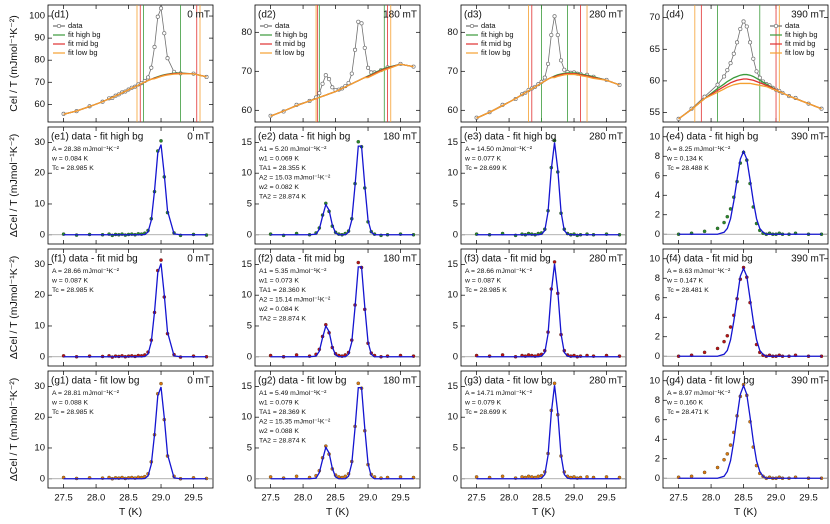 Image resolution: width=830 pixels, height=524 pixels. Describe the element at coordinates (86, 393) in the screenshot. I see `fit-parameter: A = 28.81 mJmol⁻¹K⁻²` at that location.